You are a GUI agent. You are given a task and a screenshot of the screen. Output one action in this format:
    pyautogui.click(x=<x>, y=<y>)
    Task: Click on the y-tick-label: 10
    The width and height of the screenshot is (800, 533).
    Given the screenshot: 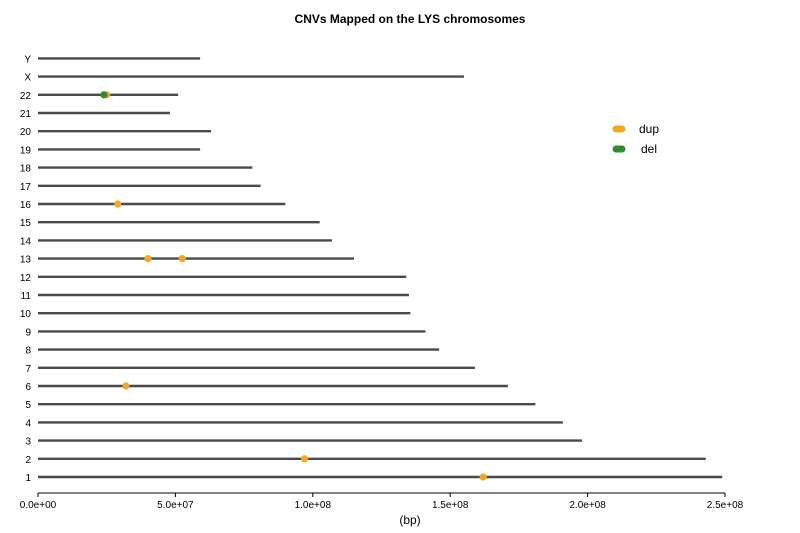 What is the action you would take?
    pyautogui.click(x=26, y=314)
    